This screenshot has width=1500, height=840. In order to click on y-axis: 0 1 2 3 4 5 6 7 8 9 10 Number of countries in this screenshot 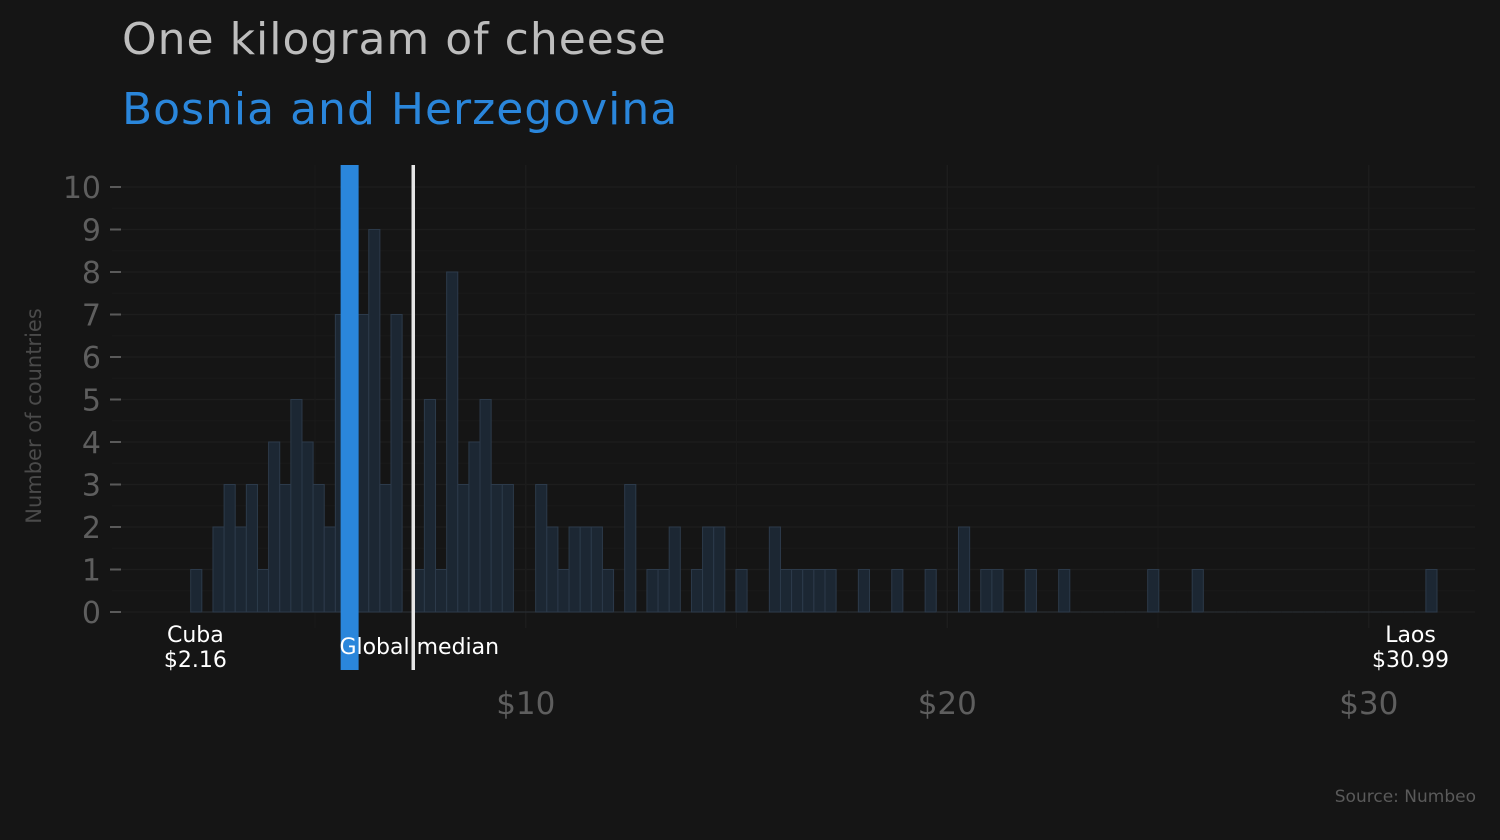, I will do `click(71, 401)`.